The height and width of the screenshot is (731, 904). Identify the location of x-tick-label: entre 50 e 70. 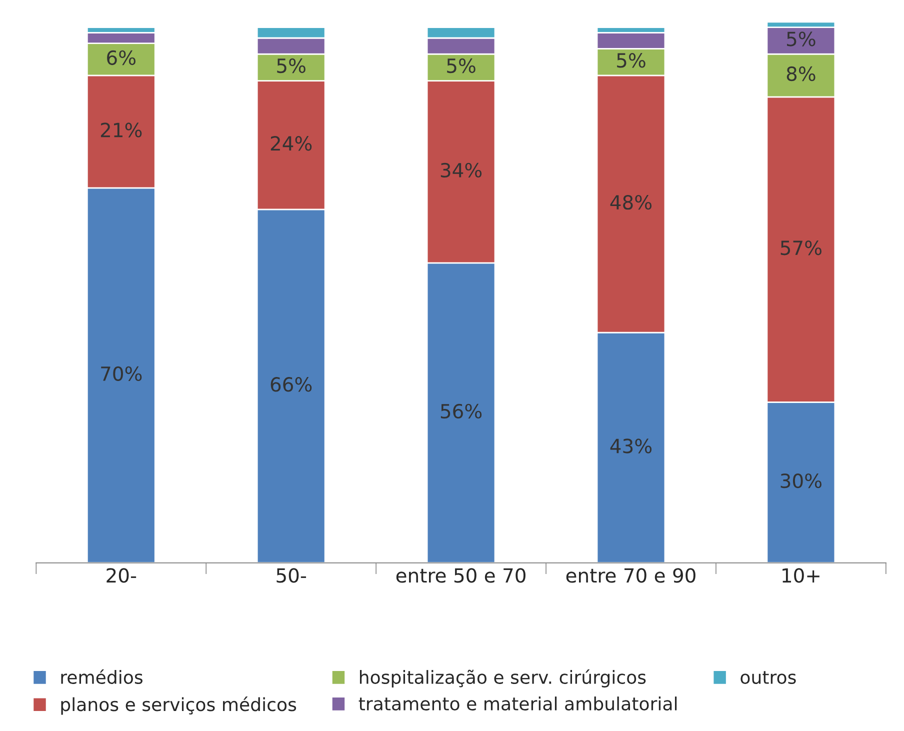
(461, 575).